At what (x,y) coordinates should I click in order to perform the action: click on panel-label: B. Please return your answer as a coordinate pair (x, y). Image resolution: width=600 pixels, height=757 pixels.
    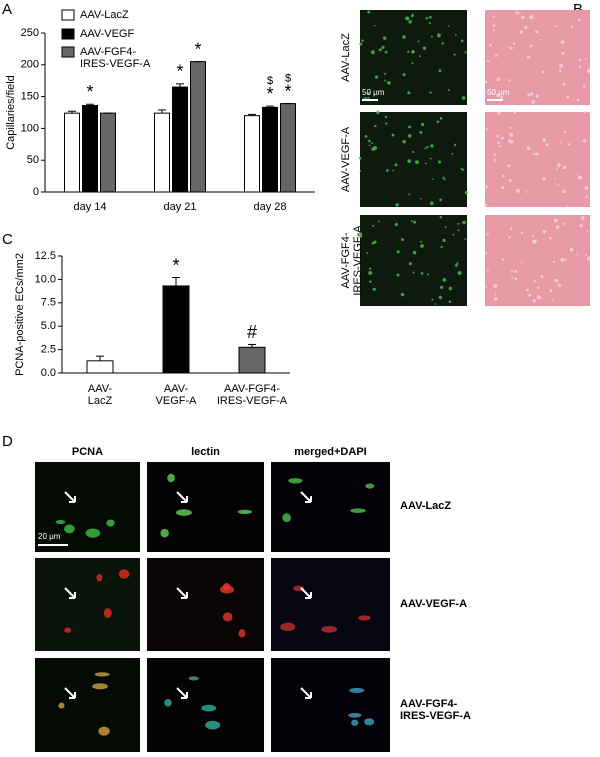
    Looking at the image, I should click on (578, 9).